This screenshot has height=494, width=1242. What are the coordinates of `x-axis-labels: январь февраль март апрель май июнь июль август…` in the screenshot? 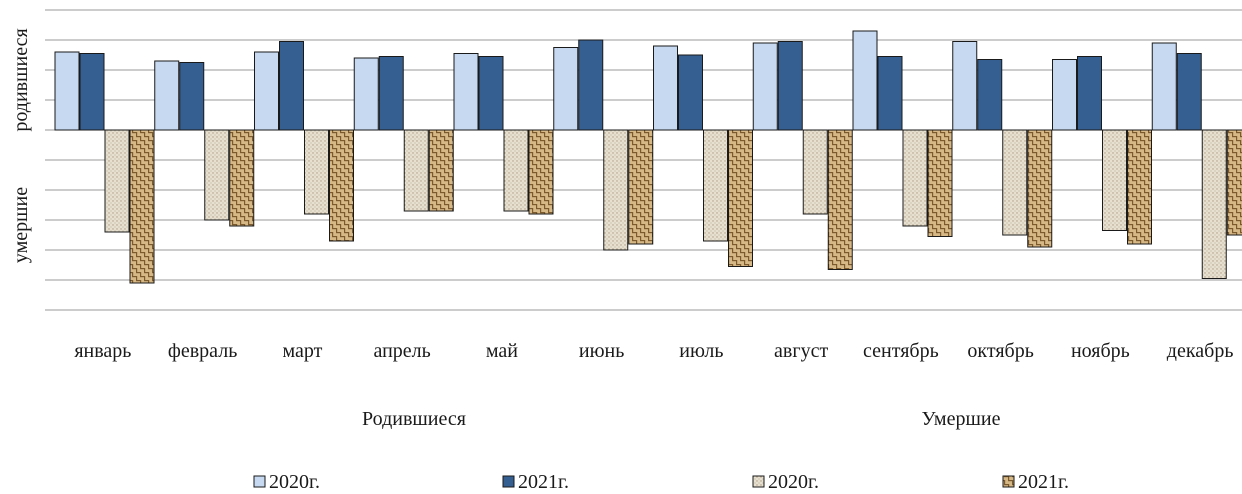 It's located at (653, 351).